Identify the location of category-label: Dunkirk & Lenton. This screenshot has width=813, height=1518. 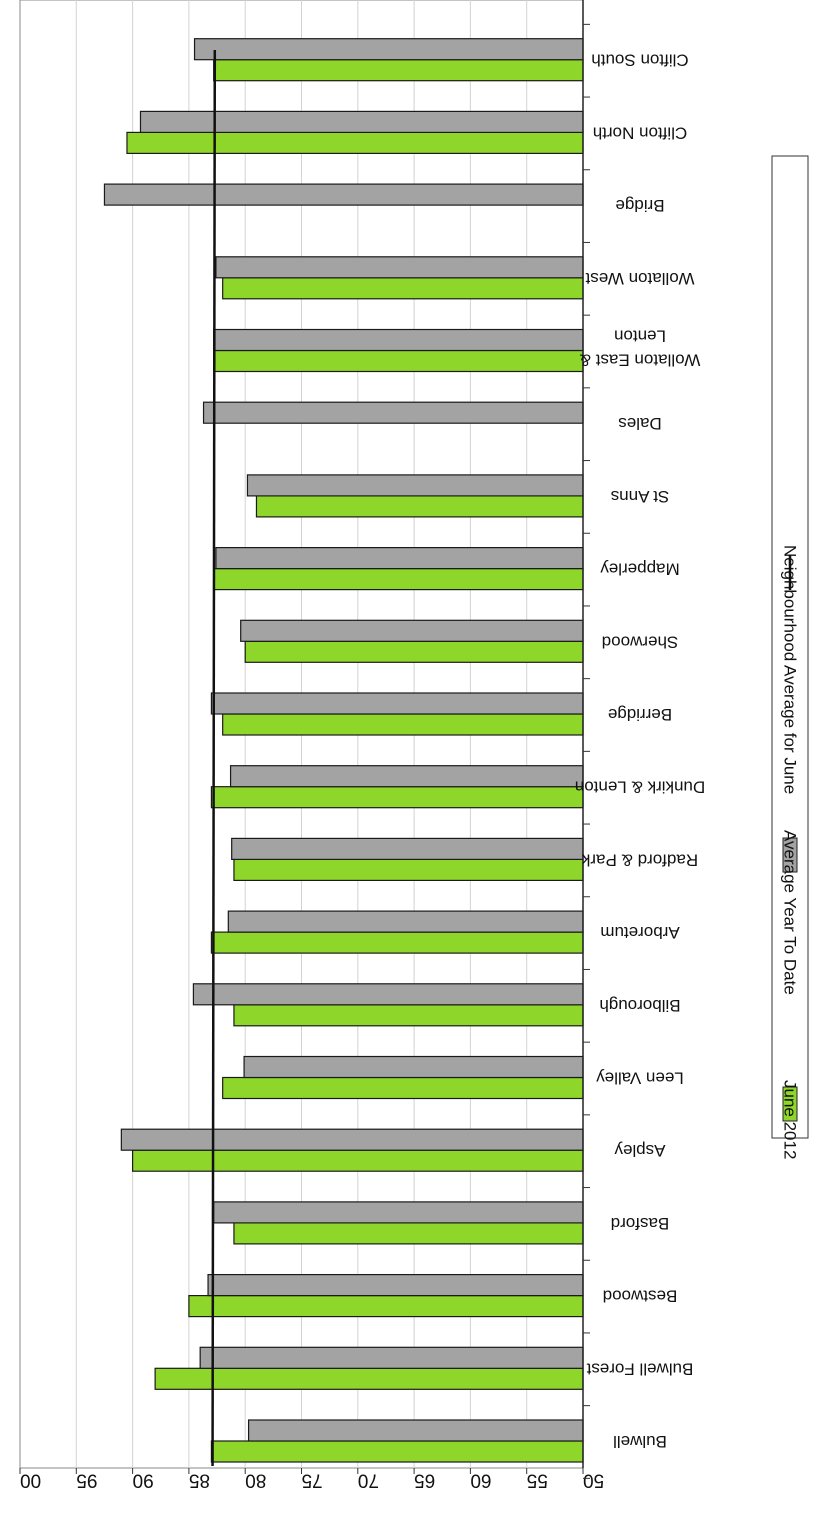
(640, 787).